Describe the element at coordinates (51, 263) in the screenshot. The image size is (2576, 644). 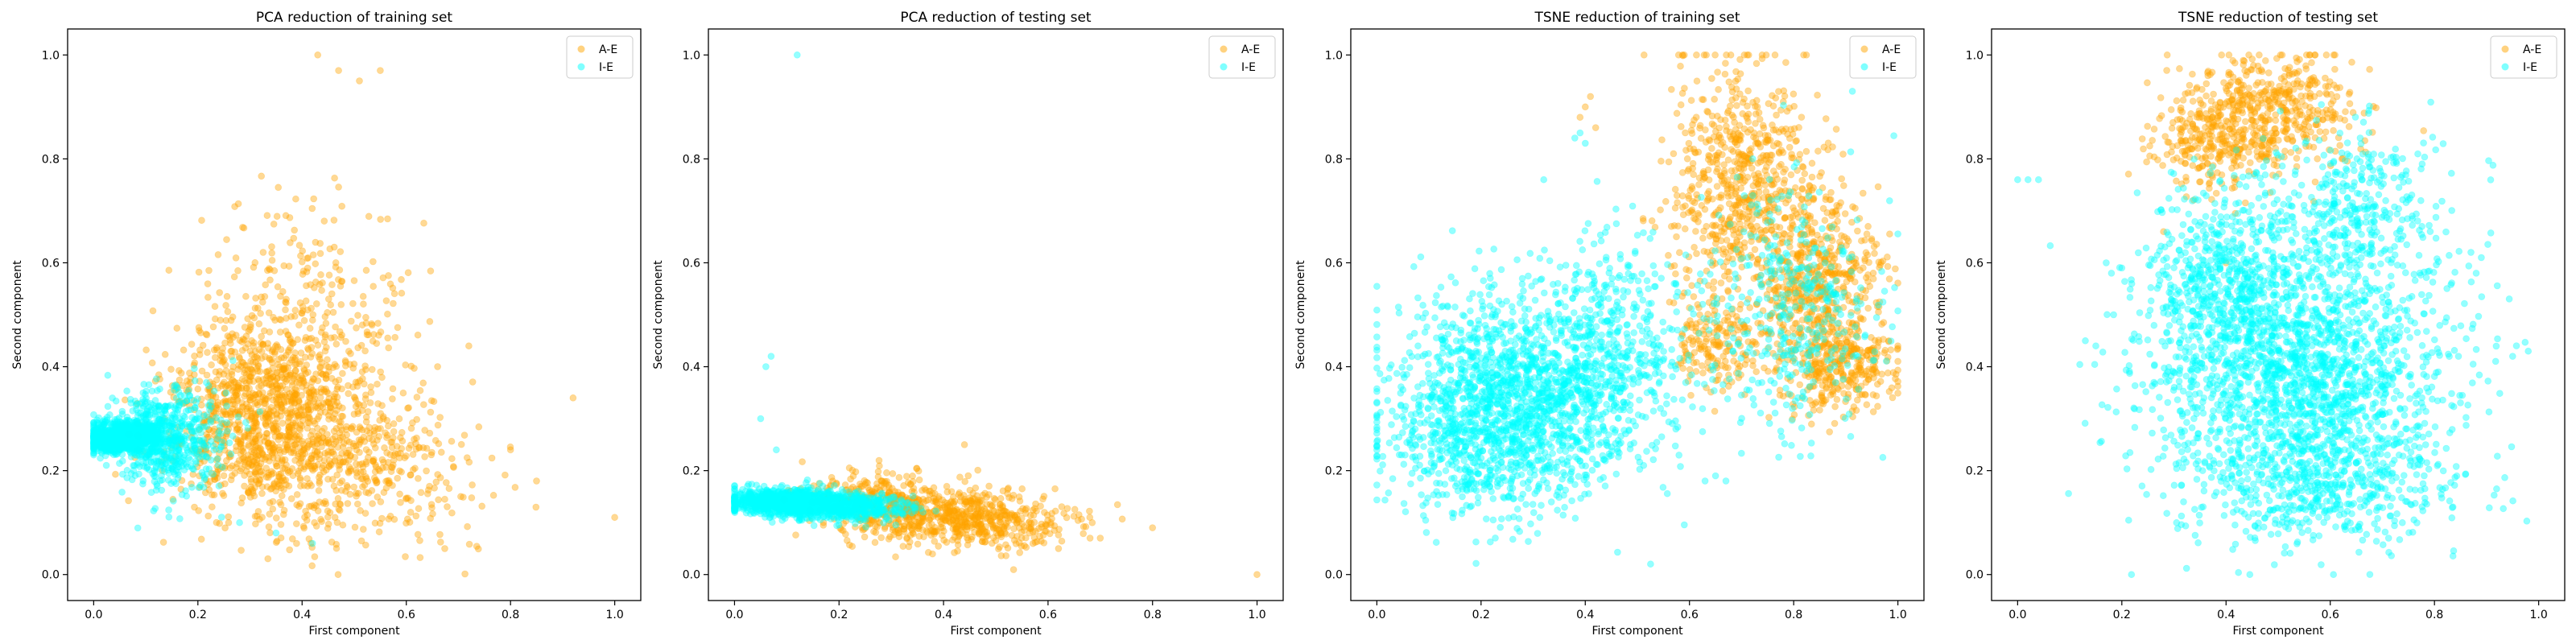
I see `y-tick-label: 0.6` at that location.